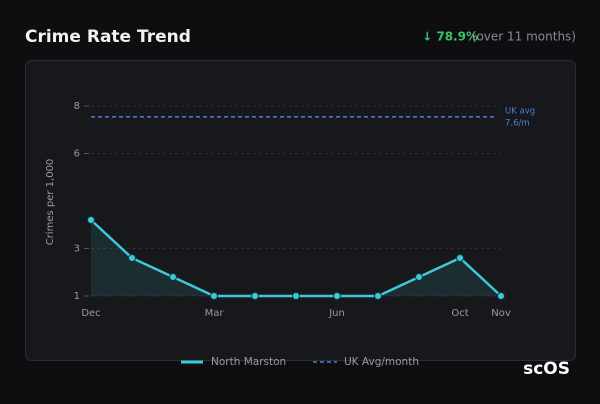 The height and width of the screenshot is (404, 600). I want to click on y-tick-label: 6, so click(77, 154).